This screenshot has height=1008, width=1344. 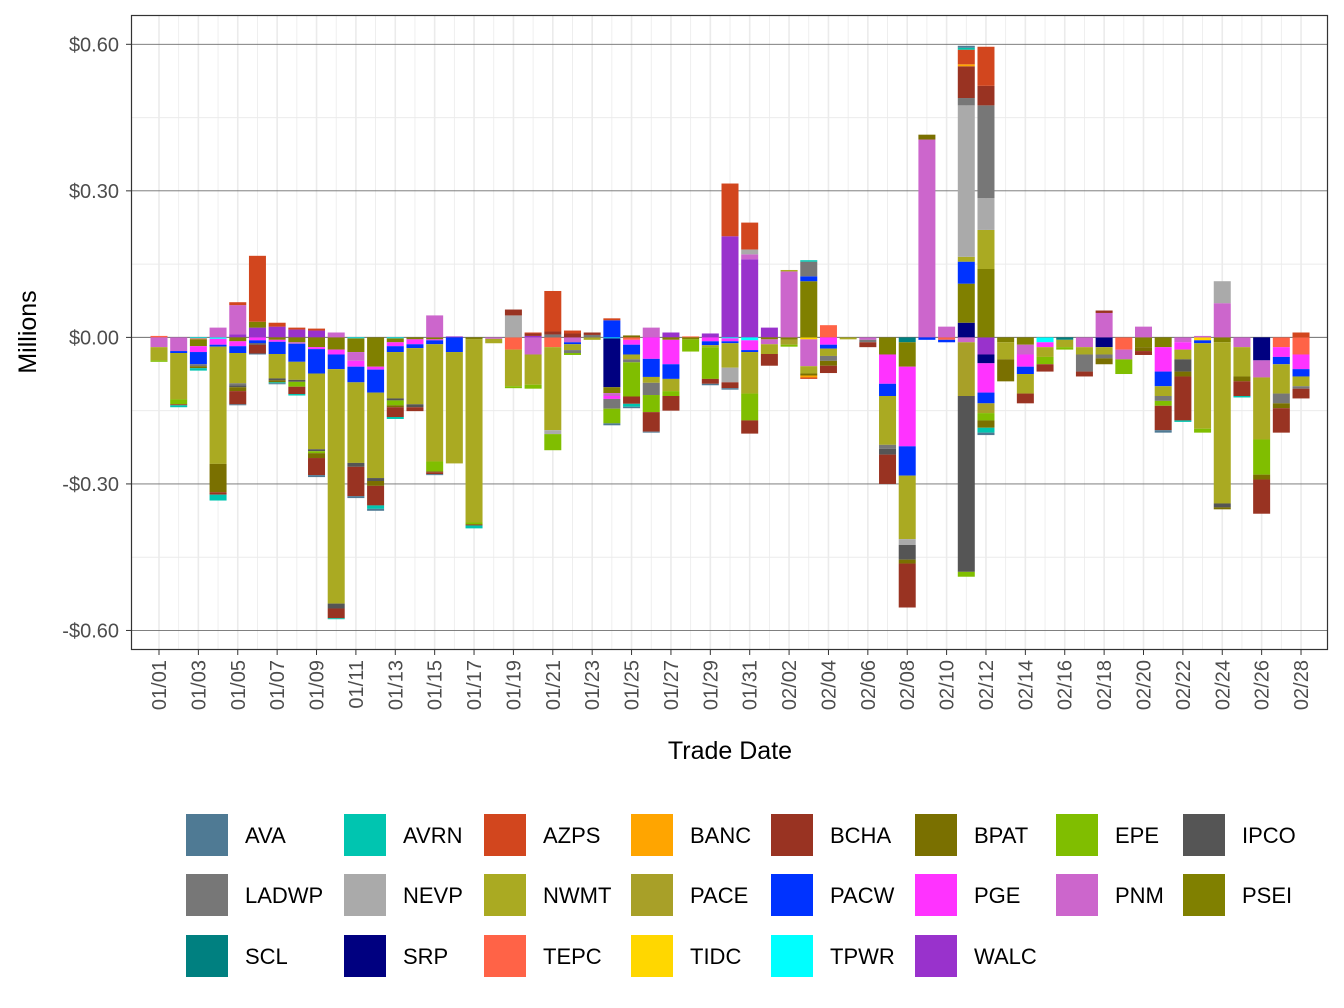 I want to click on legend-label-ladwp: LADWP, so click(x=284, y=895).